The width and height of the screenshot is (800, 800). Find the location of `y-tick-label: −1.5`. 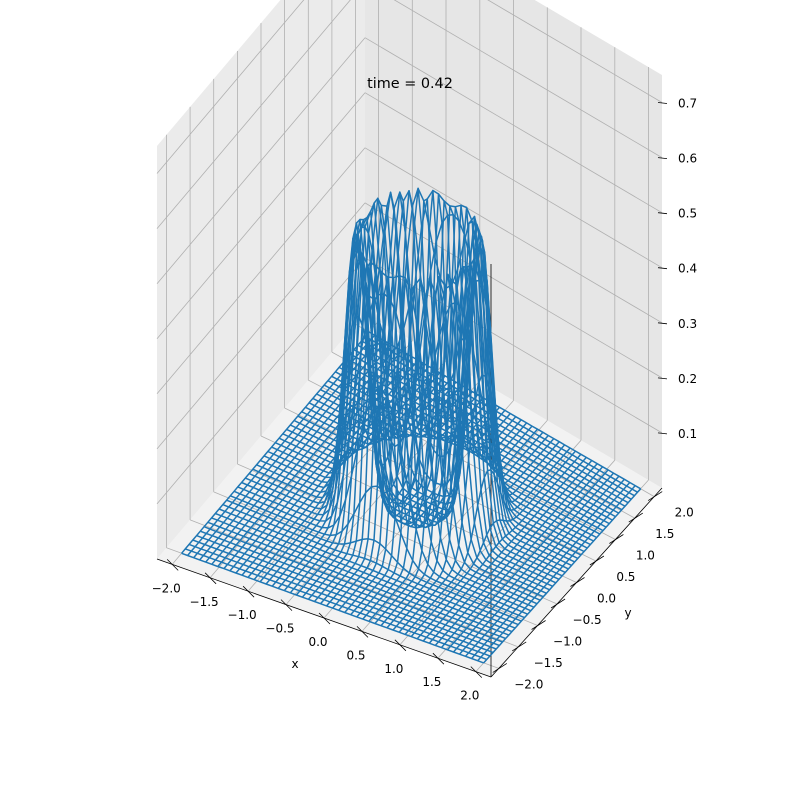

y-tick-label: −1.5 is located at coordinates (548, 663).